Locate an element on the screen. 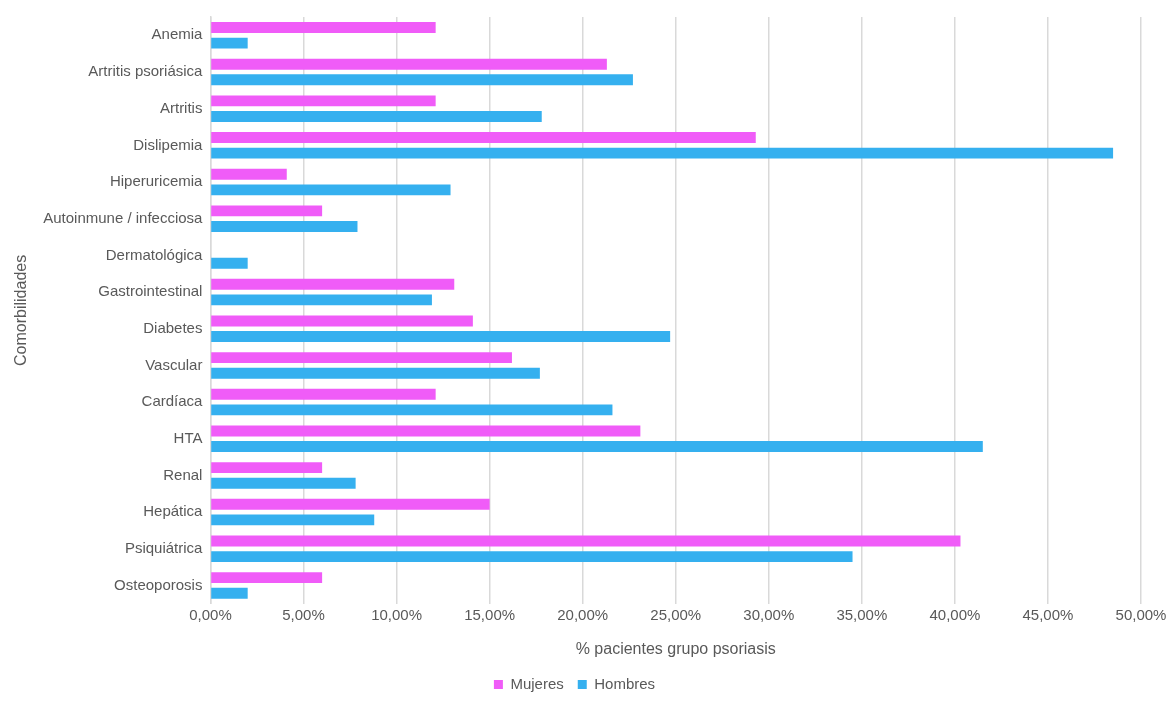 The width and height of the screenshot is (1171, 708). x-tick-label: 35,00% is located at coordinates (862, 614).